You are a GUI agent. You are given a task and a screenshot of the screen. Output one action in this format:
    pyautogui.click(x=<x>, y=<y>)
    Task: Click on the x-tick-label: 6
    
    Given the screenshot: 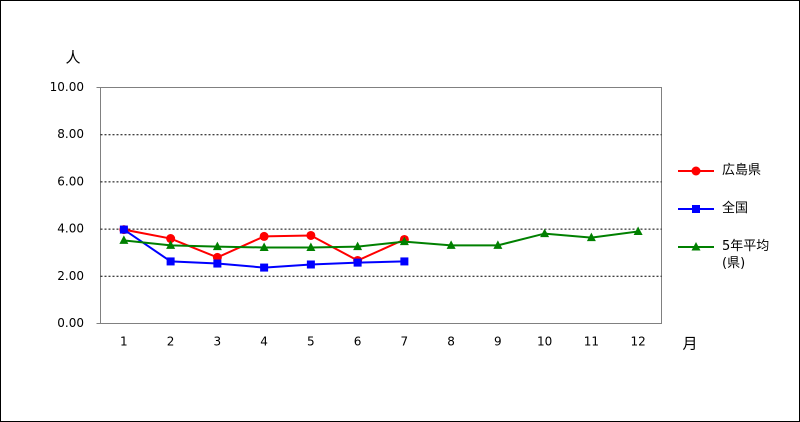 What is the action you would take?
    pyautogui.click(x=358, y=342)
    